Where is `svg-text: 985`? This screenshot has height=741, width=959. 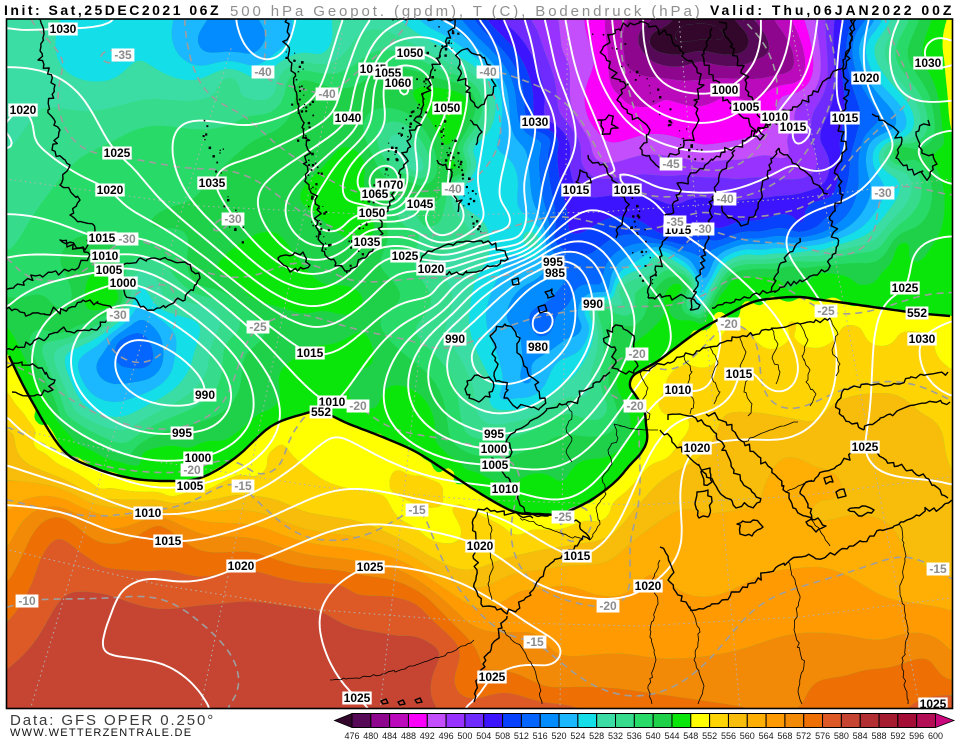
svg-text: 985 is located at coordinates (555, 273).